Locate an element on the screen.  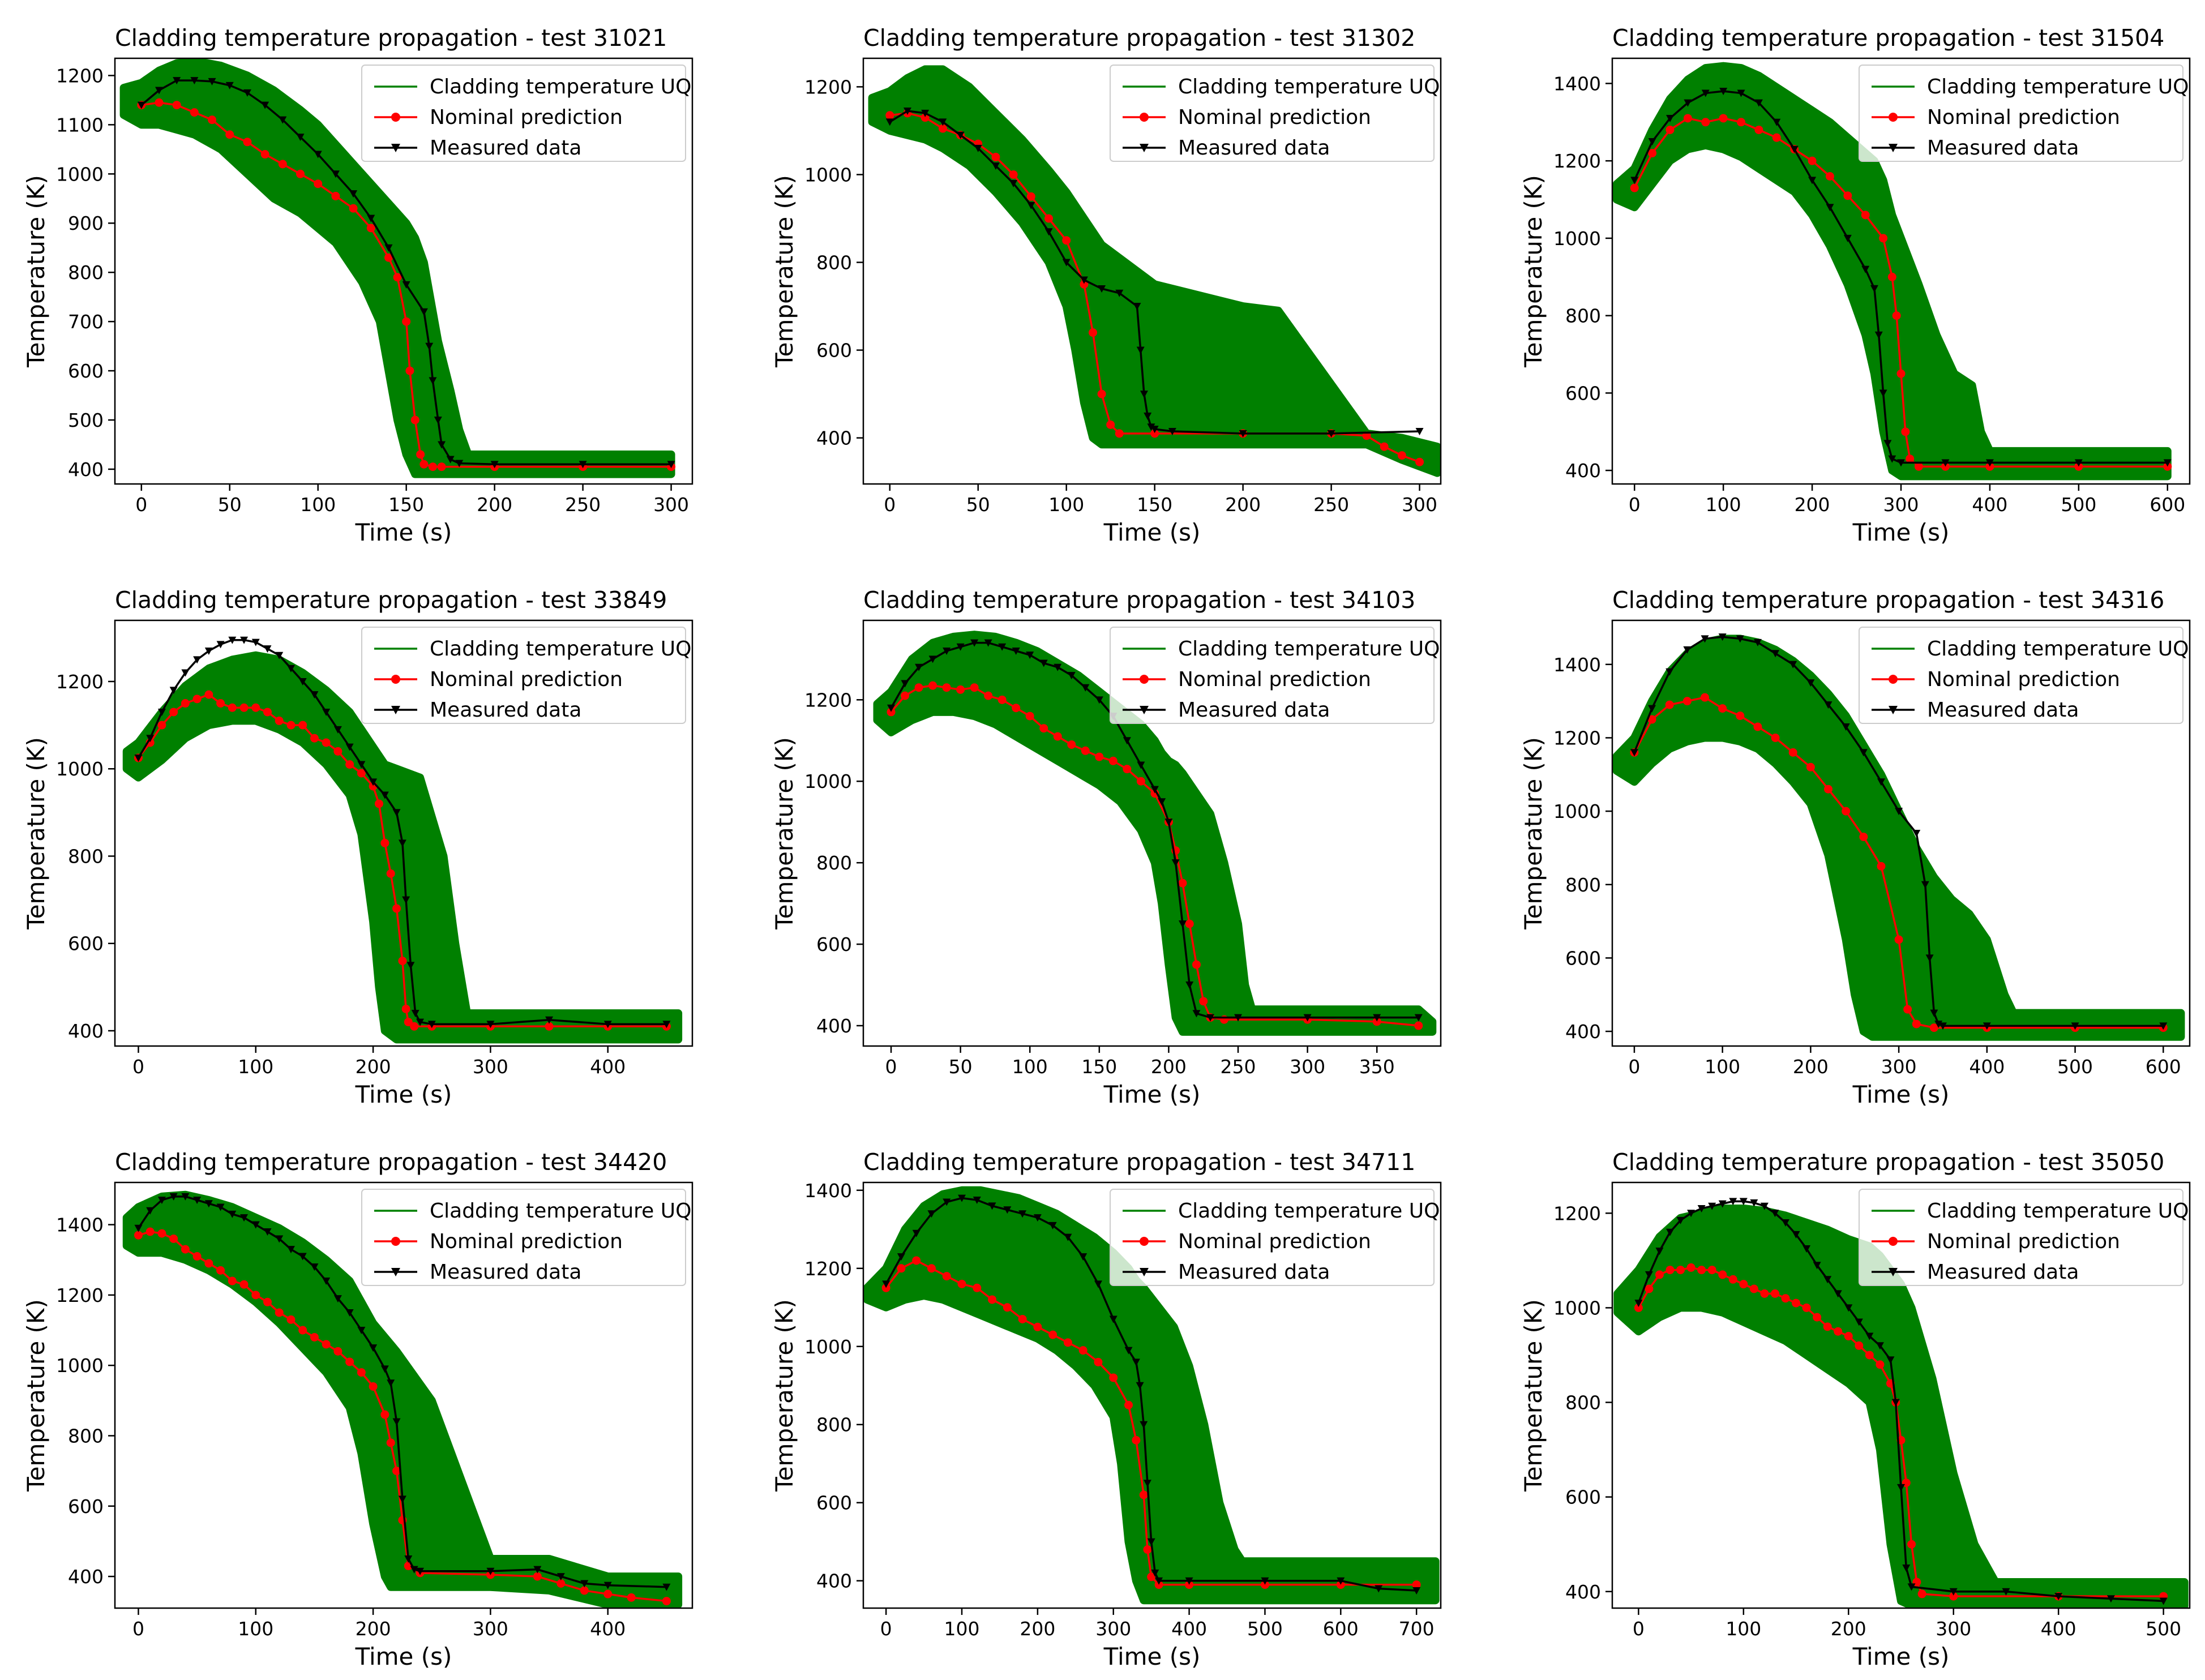
x-tick-label: 300 is located at coordinates (491, 1067).